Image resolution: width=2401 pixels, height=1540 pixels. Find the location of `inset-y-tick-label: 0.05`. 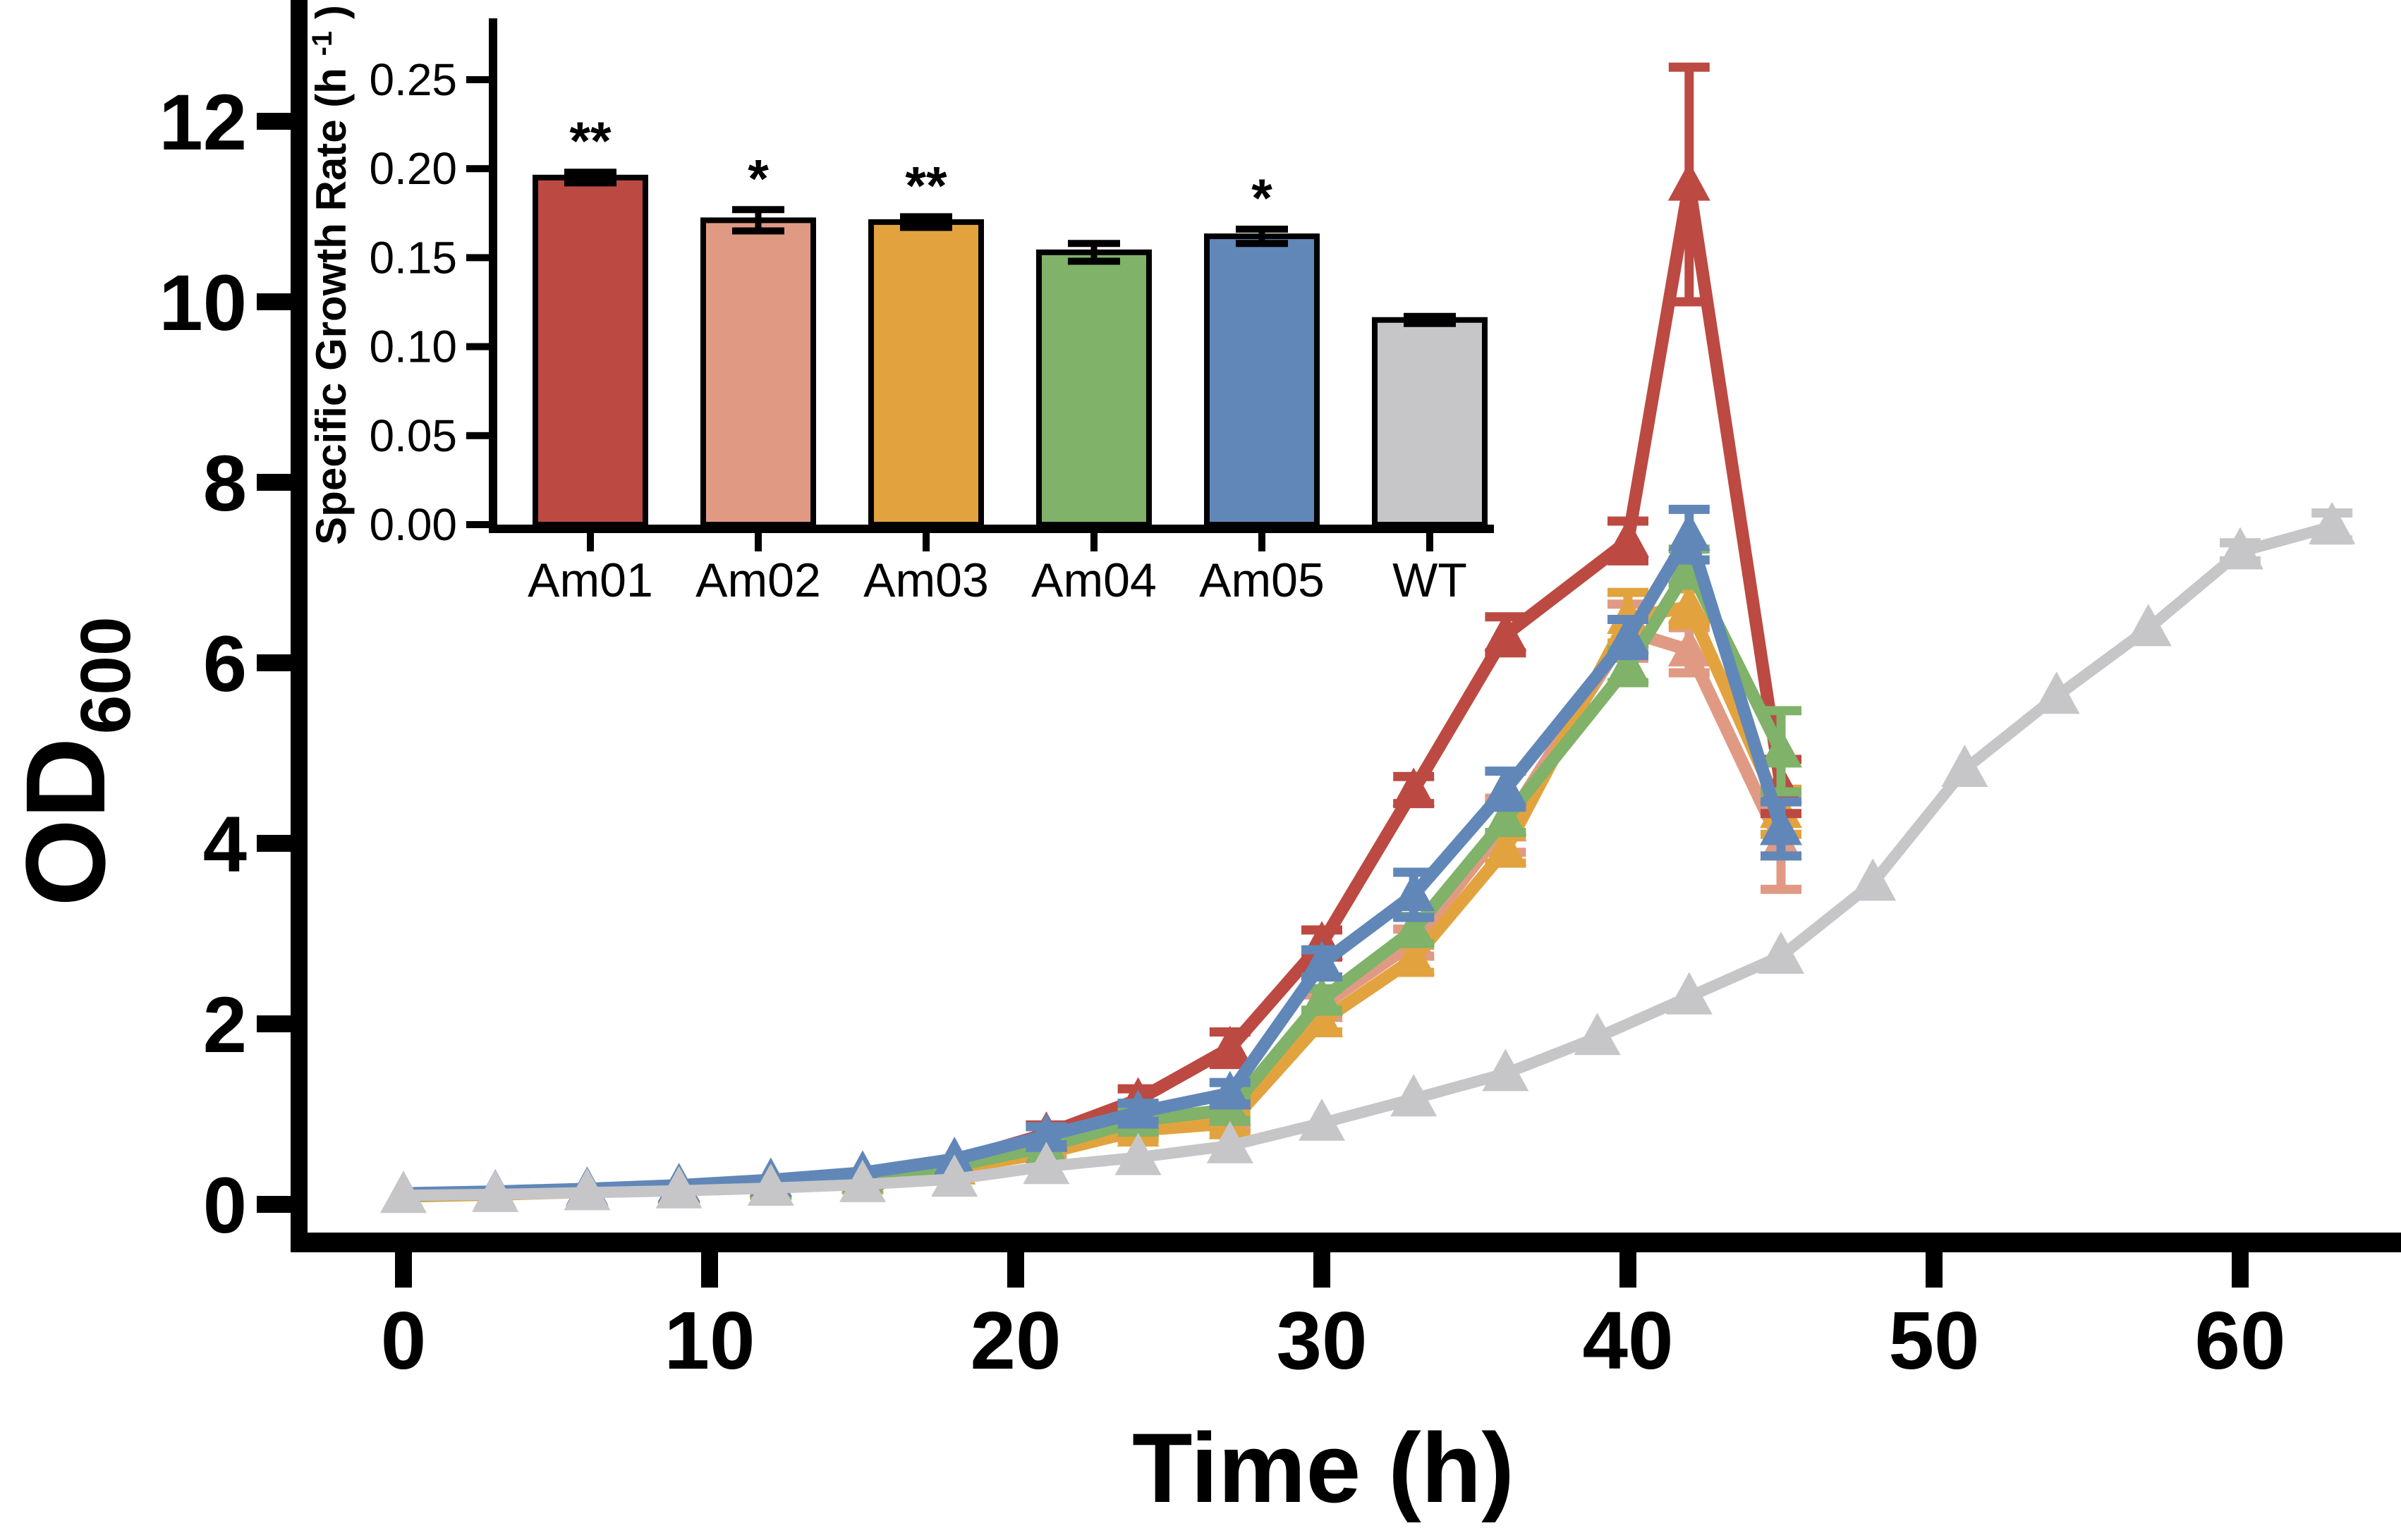

inset-y-tick-label: 0.05 is located at coordinates (413, 436).